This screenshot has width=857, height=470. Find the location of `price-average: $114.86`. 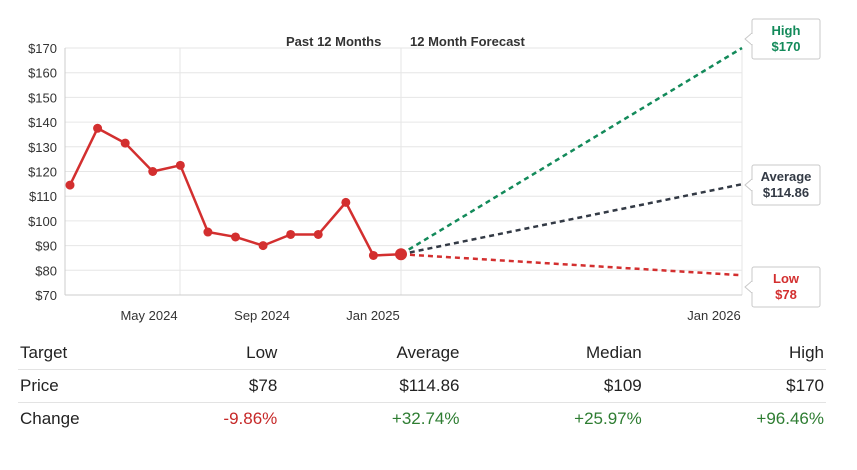

price-average: $114.86 is located at coordinates (370, 386).